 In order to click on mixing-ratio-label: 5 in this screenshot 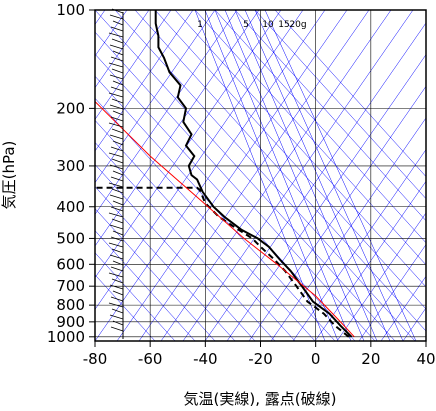, I will do `click(246, 25)`.